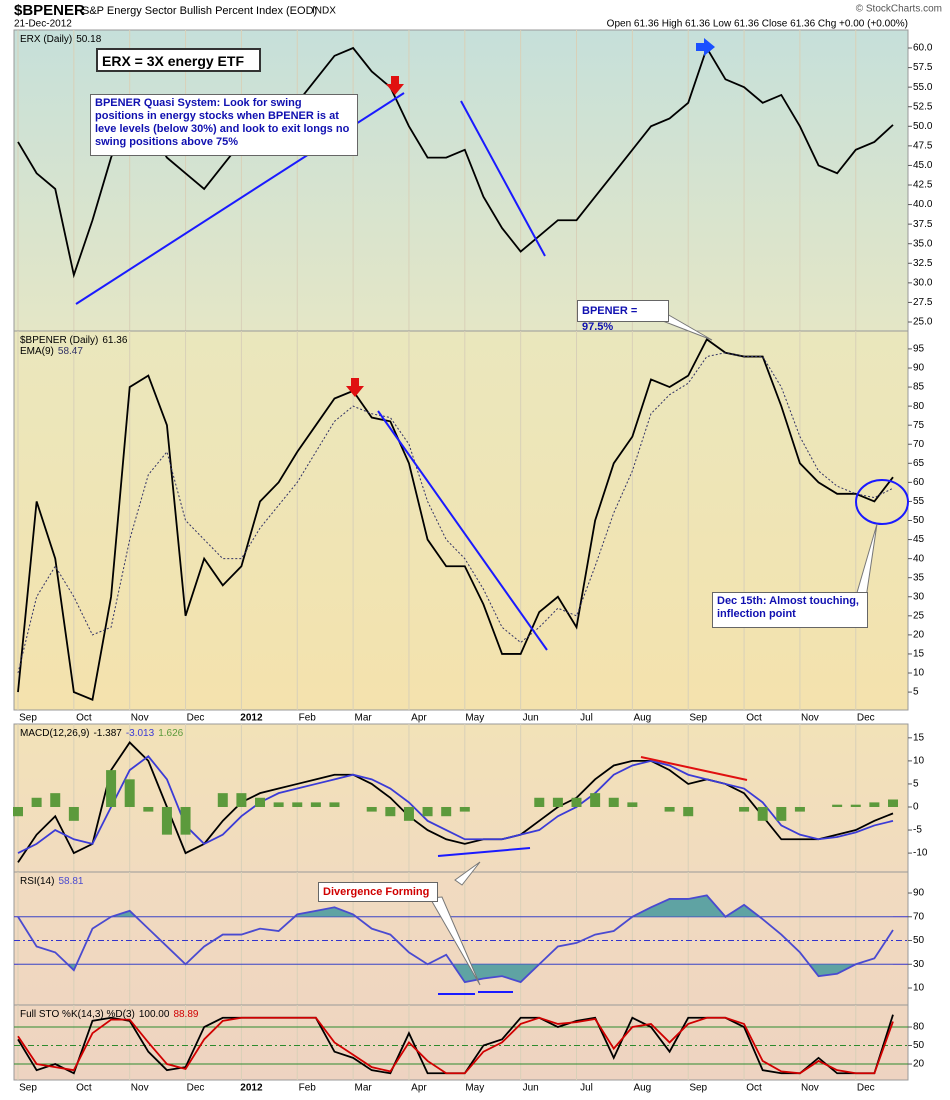 This screenshot has height=1100, width=950. Describe the element at coordinates (923, 302) in the screenshot. I see `y-tick-label: 27.5` at that location.